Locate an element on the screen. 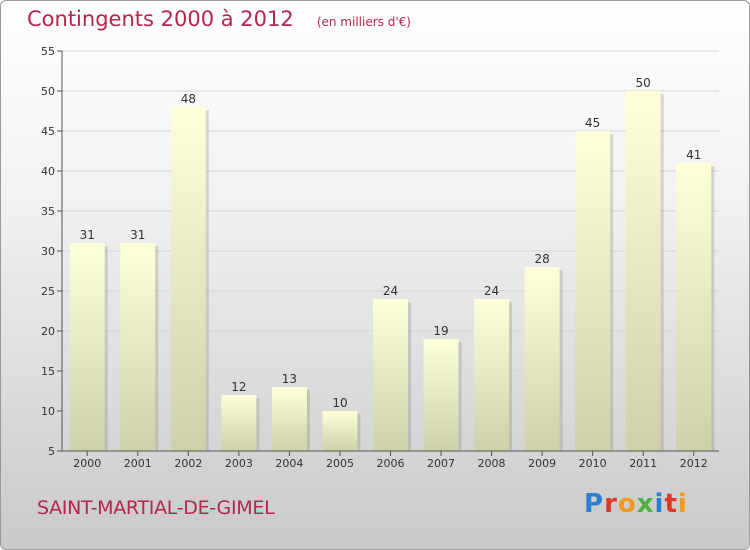 This screenshot has width=750, height=550. x-tick-label: 2007 is located at coordinates (441, 463).